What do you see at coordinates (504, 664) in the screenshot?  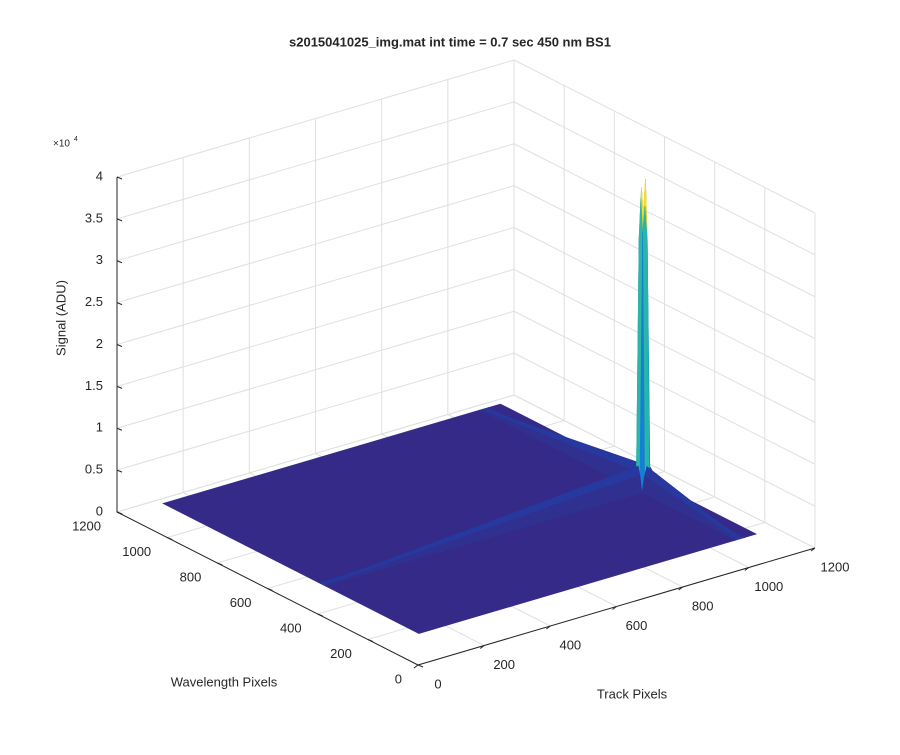 I see `x-tick-label: 200` at bounding box center [504, 664].